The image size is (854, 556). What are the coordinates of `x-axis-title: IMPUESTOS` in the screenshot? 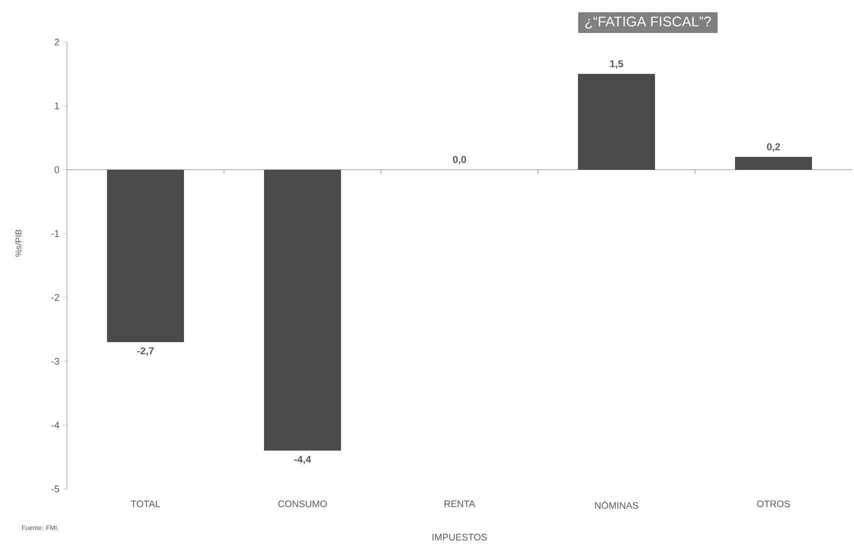 It's located at (459, 537).